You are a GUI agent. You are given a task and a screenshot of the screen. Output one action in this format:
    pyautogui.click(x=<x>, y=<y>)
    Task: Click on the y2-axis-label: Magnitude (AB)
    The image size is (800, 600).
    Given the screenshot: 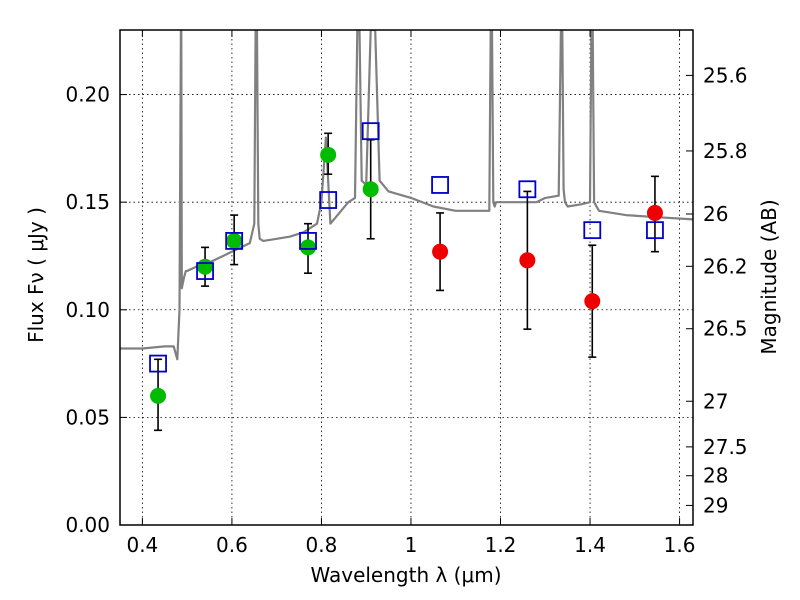 What is the action you would take?
    pyautogui.click(x=769, y=276)
    